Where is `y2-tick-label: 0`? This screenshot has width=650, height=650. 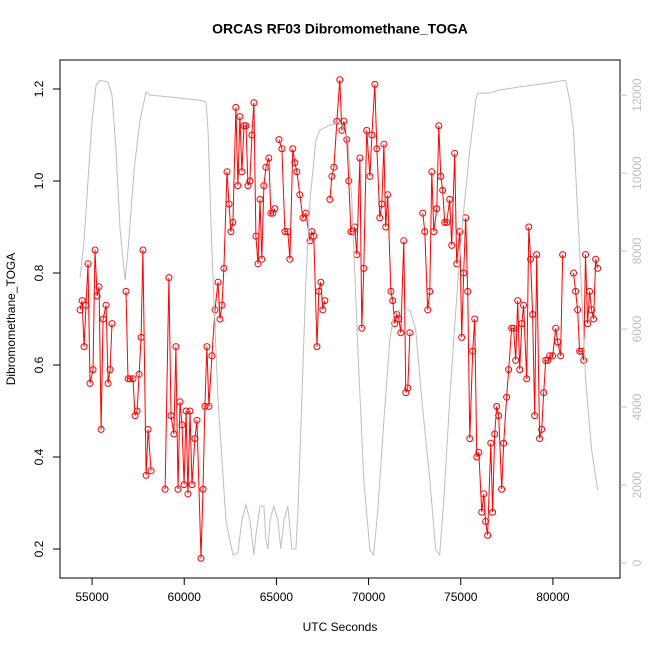
y2-tick-label: 0 is located at coordinates (637, 562).